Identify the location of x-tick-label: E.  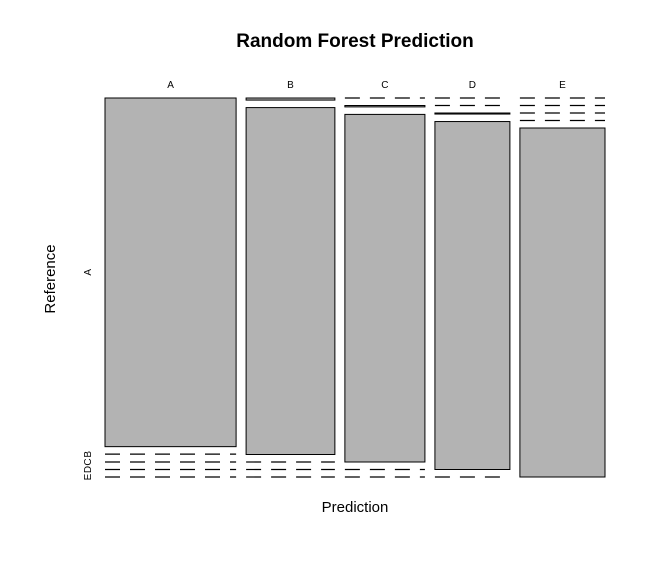
(562, 85).